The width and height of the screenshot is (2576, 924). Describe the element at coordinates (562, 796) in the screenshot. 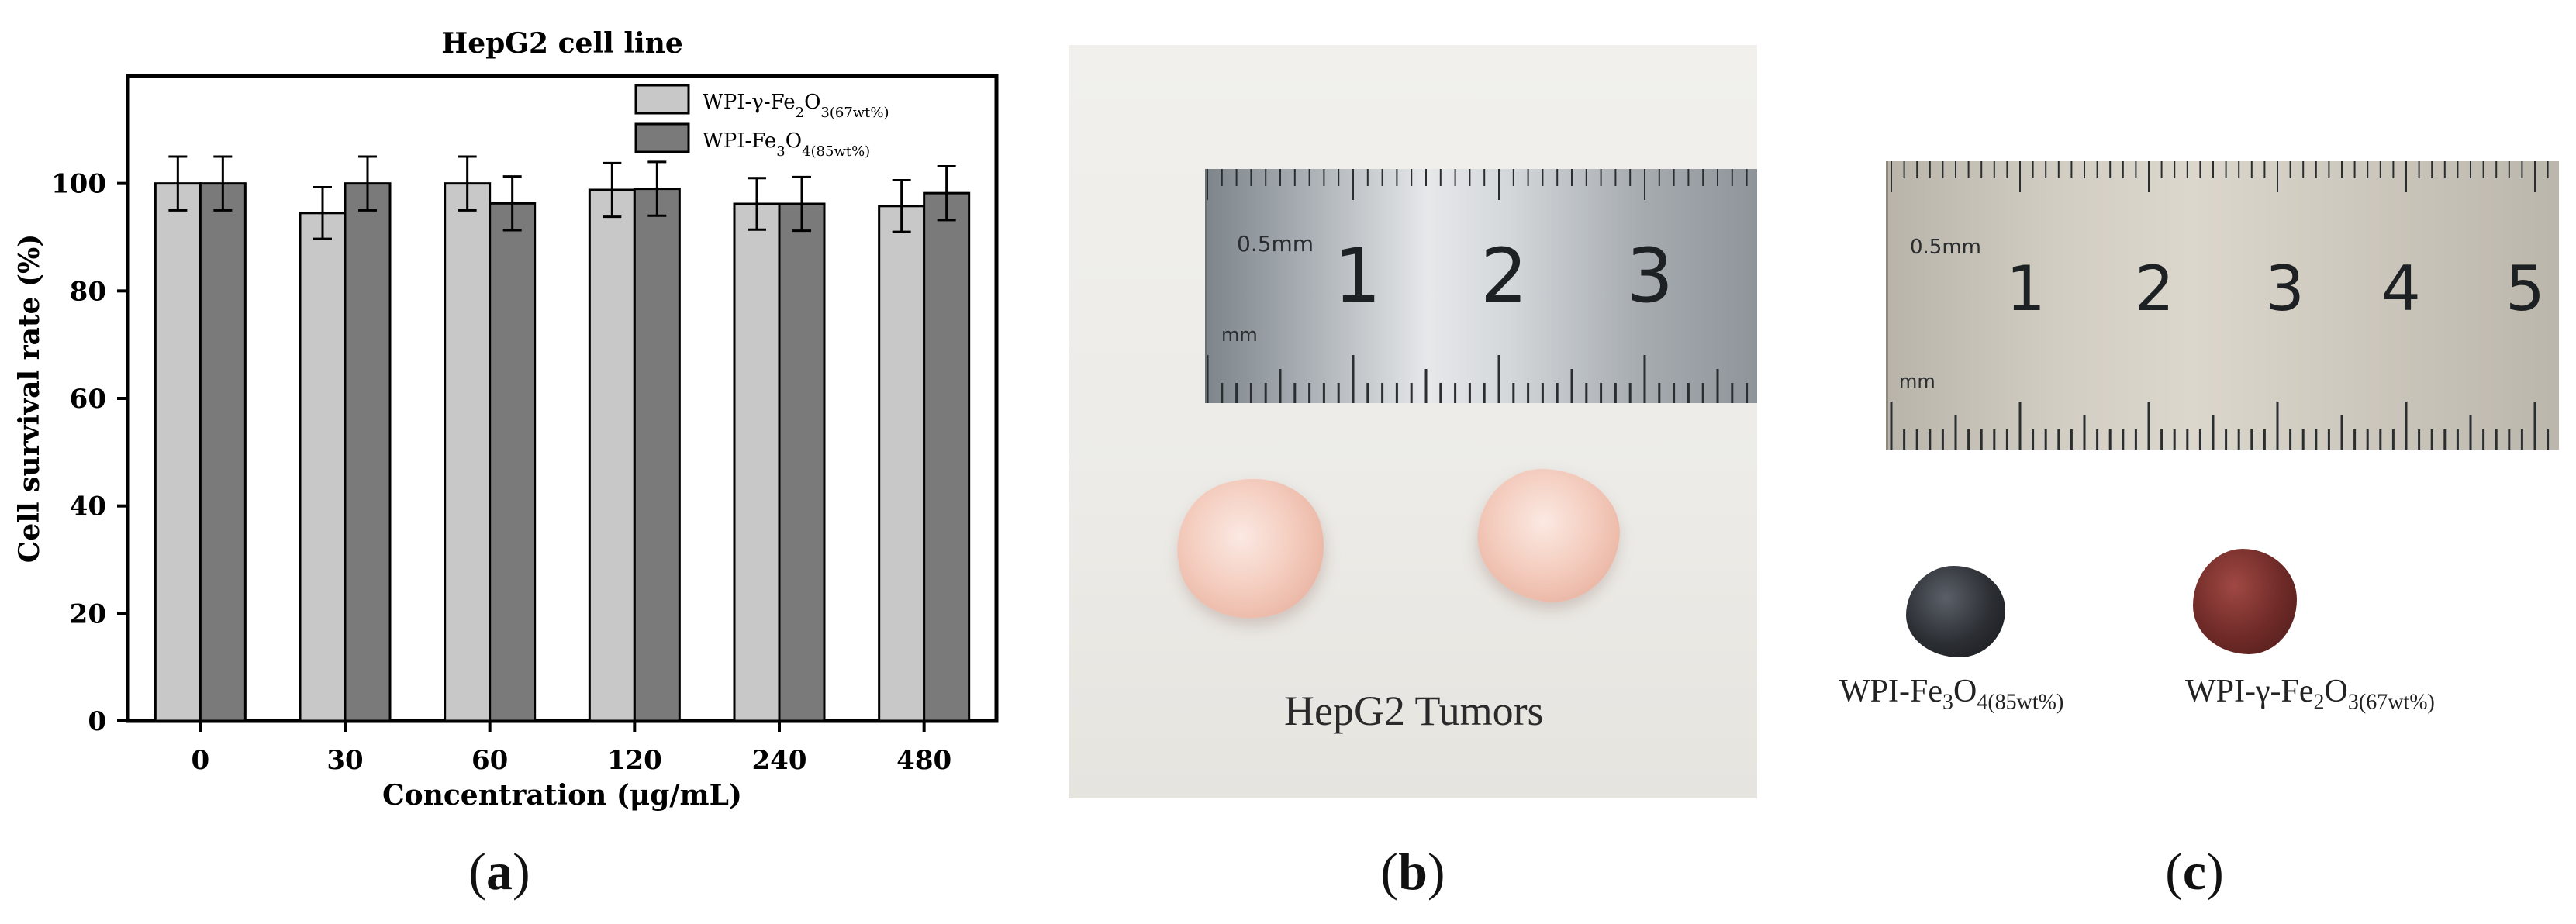

I see `x-axis-label: Concentration (μg/mL)` at that location.